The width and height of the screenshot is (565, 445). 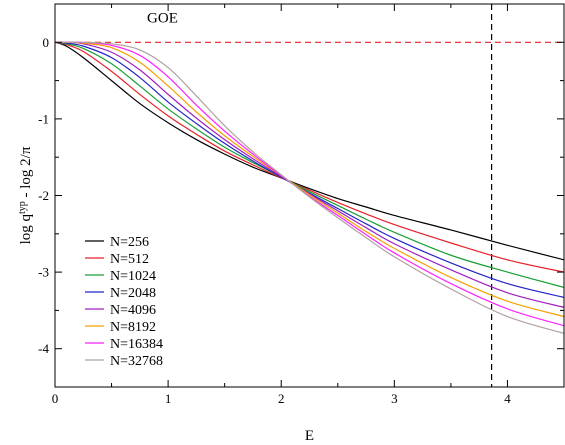 I want to click on legend-label-8: N=32768, so click(x=136, y=361).